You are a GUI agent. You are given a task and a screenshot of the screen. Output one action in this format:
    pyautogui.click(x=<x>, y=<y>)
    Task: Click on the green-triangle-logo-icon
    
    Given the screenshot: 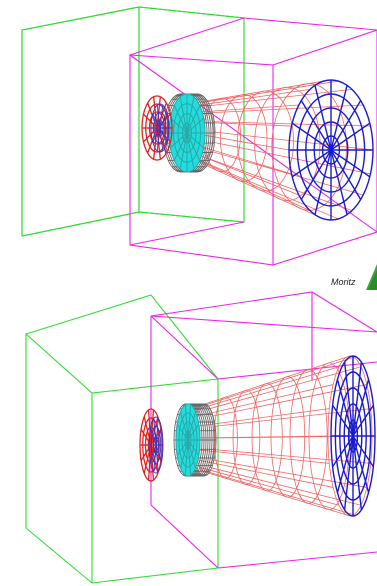 What is the action you would take?
    pyautogui.click(x=371, y=277)
    